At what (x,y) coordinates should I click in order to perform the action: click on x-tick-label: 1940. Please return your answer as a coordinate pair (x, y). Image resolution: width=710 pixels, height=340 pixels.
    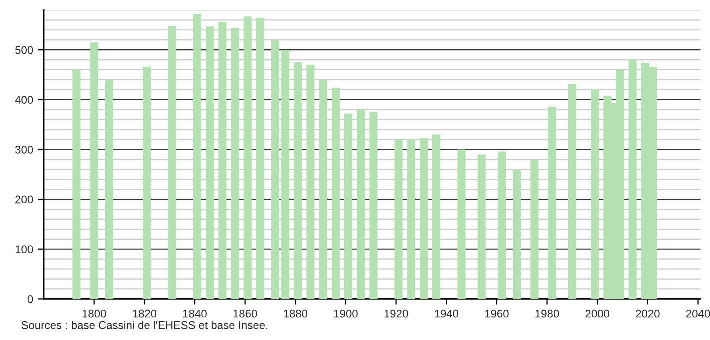
    Looking at the image, I should click on (447, 314).